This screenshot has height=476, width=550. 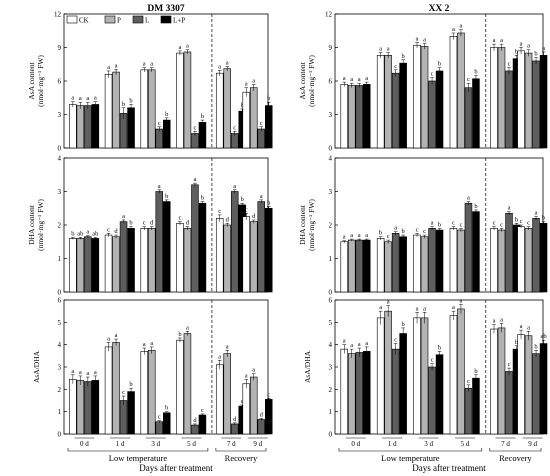 I want to click on legend: CK P L L+P, so click(x=125, y=20).